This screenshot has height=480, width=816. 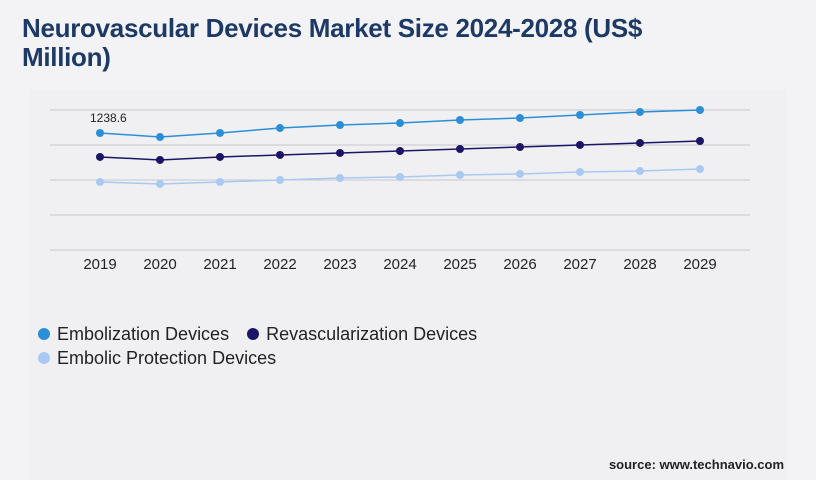 I want to click on data-label: 1238.6, so click(x=108, y=118).